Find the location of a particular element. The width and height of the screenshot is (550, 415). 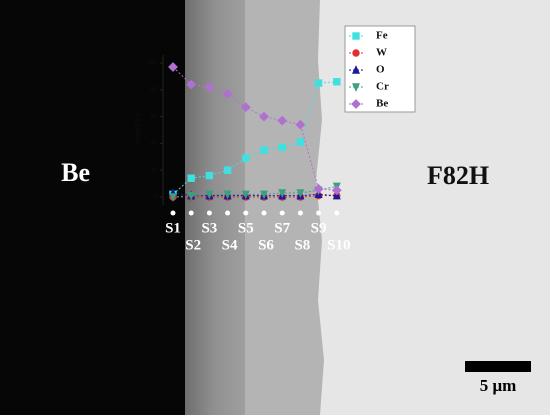

y-tick-label: 20 is located at coordinates (154, 170).